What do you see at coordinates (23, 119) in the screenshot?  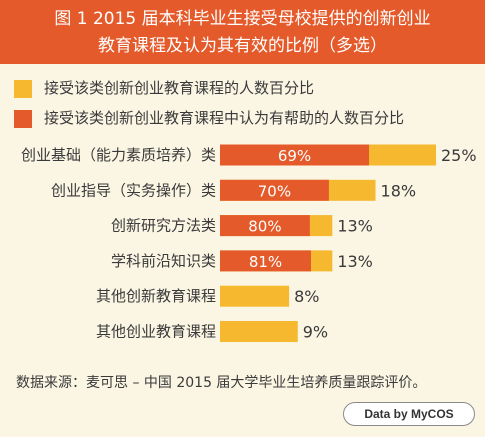 I see `legend-swatch-helpful` at bounding box center [23, 119].